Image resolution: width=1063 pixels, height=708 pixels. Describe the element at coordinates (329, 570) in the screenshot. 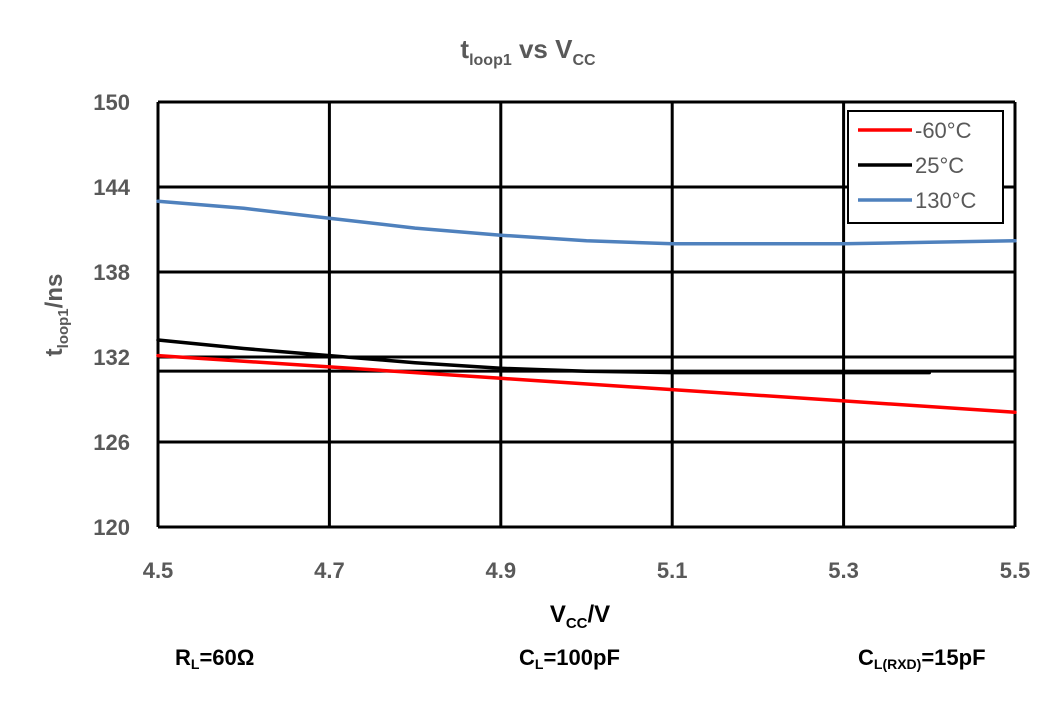

I see `x-tick-label-1: 4.7` at that location.